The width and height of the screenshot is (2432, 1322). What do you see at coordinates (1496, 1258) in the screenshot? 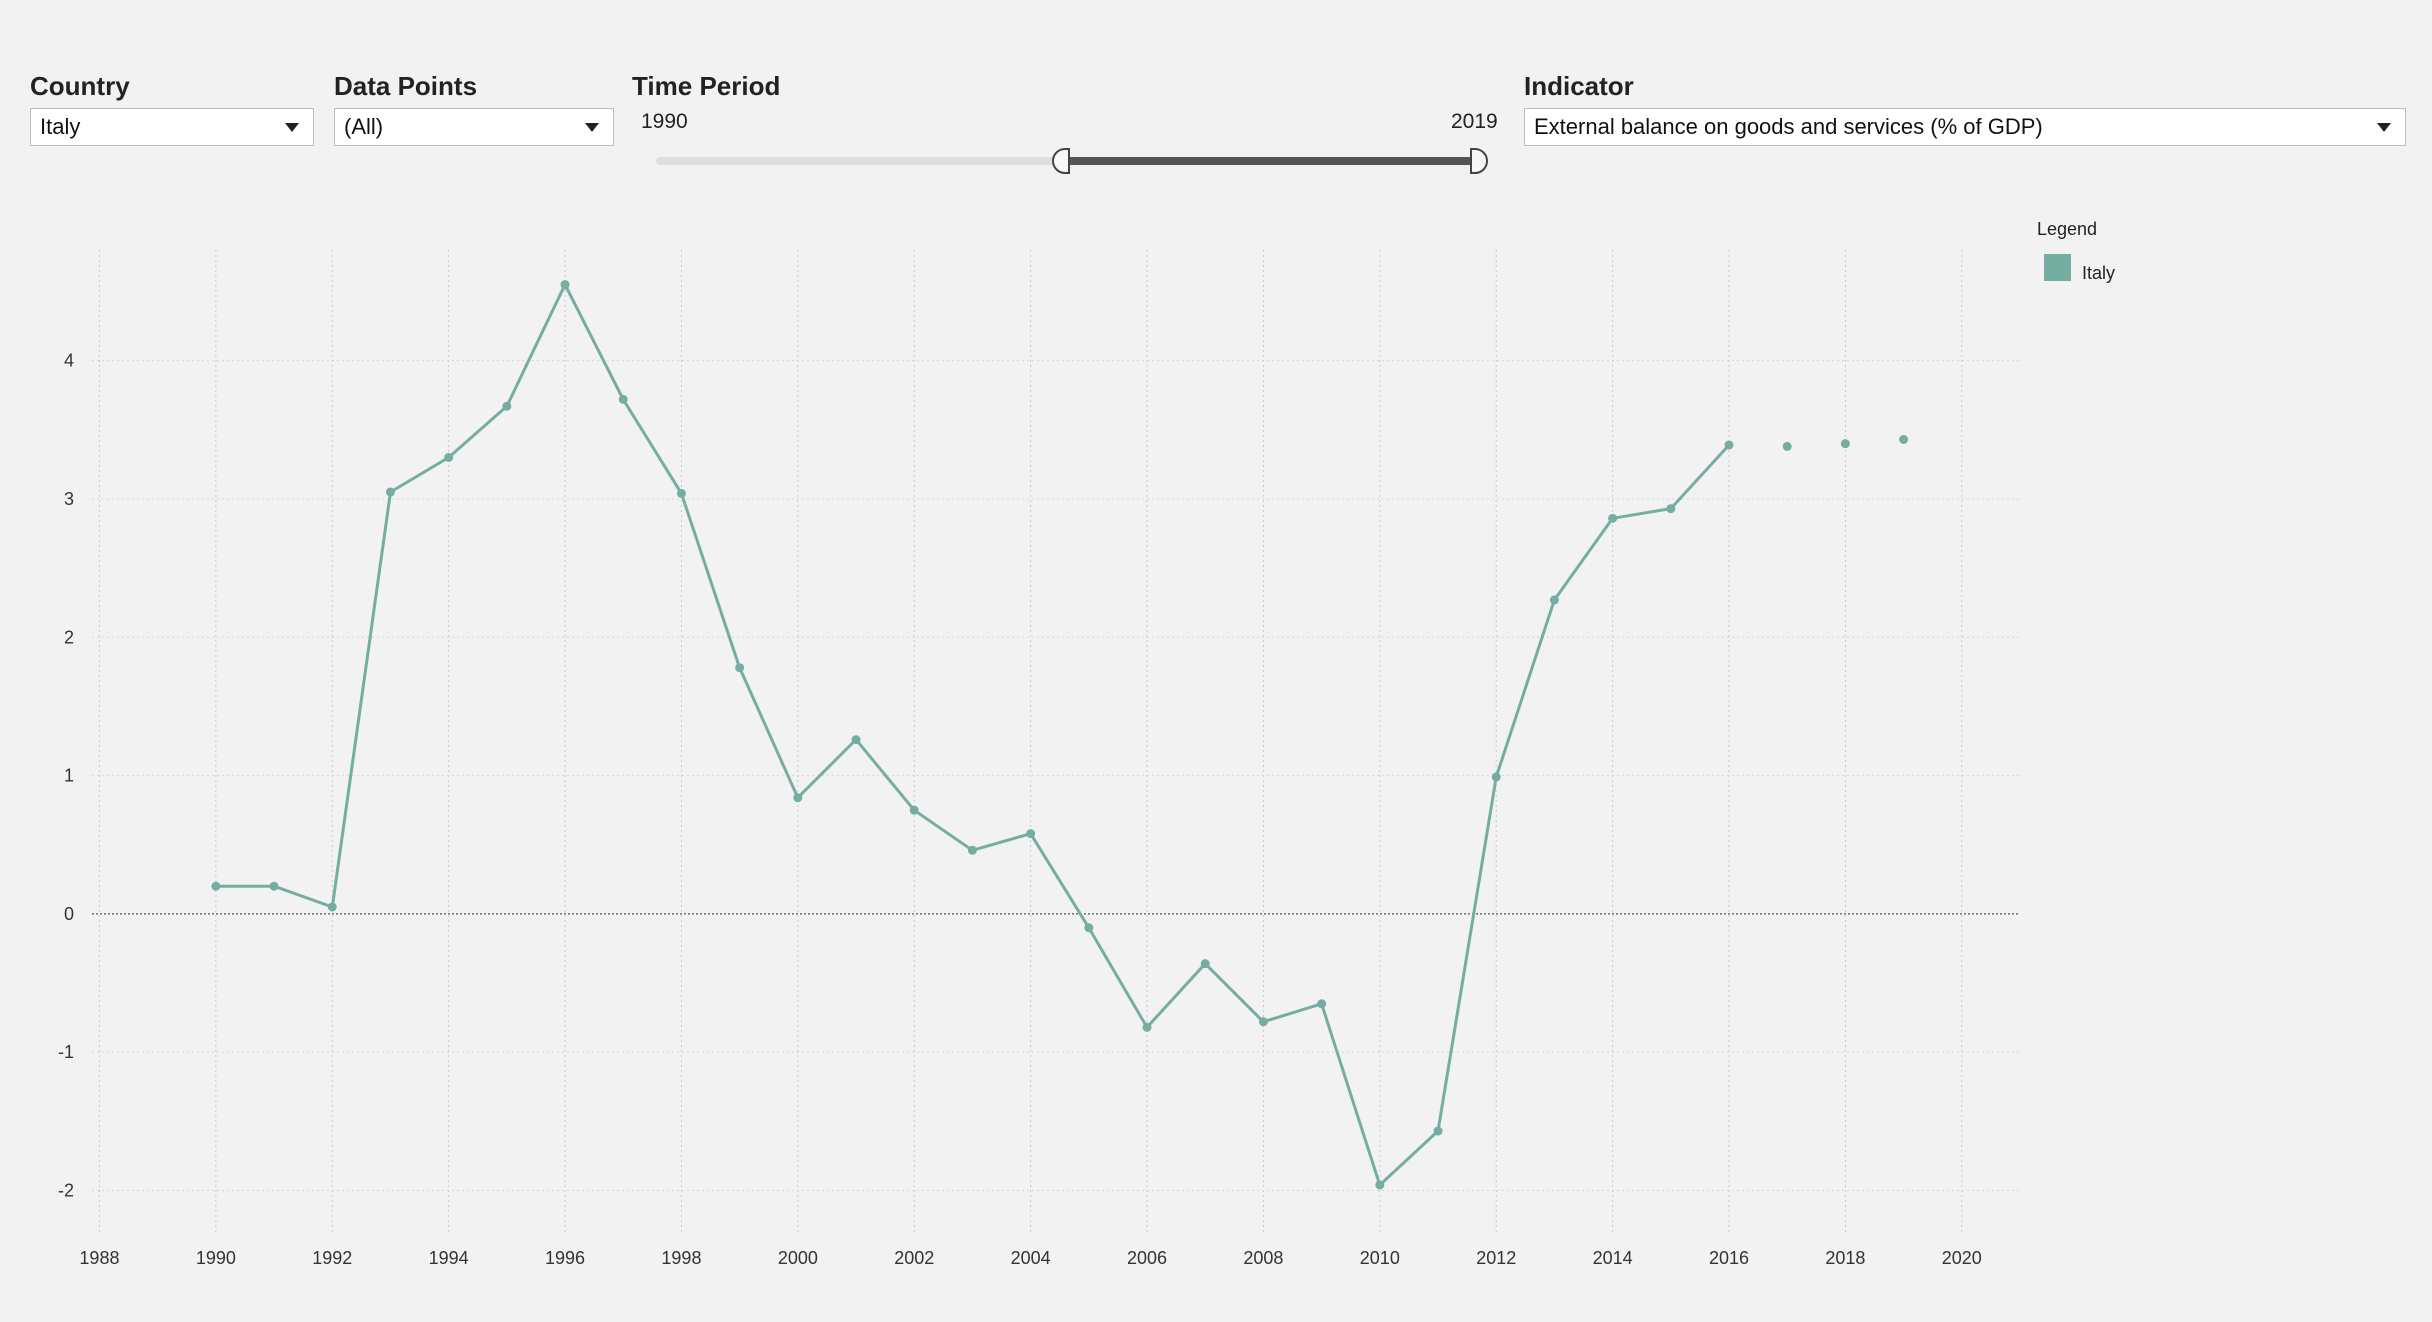
I see `x-tick-label: 2012` at bounding box center [1496, 1258].